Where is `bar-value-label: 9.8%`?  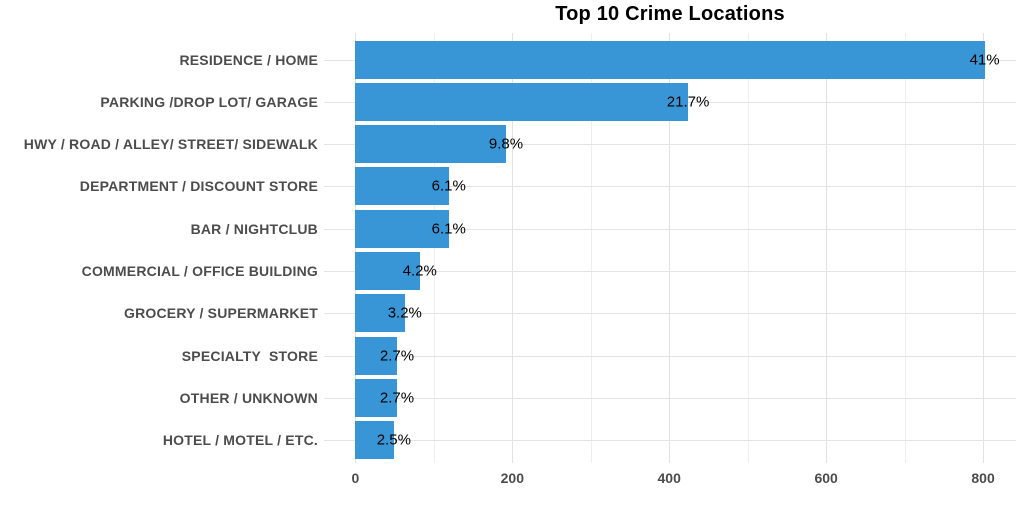 bar-value-label: 9.8% is located at coordinates (506, 144).